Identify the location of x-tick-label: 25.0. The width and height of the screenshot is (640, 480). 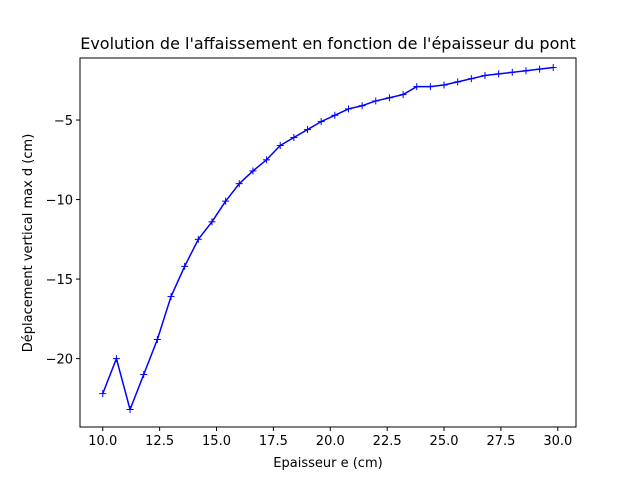
(444, 441).